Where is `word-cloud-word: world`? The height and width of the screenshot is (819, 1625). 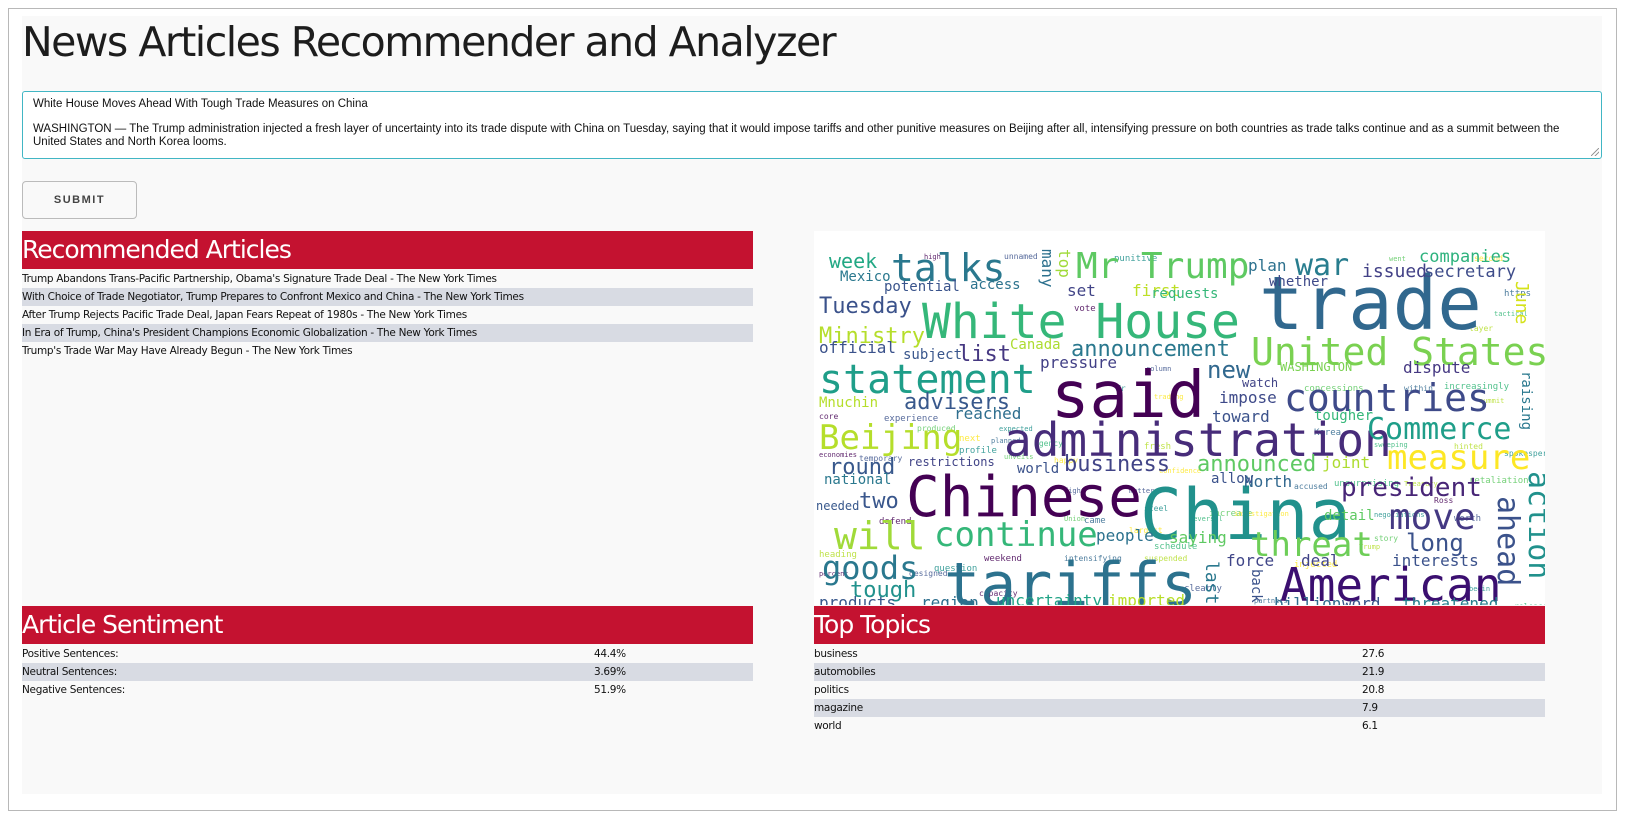
word-cloud-word: world is located at coordinates (1038, 469).